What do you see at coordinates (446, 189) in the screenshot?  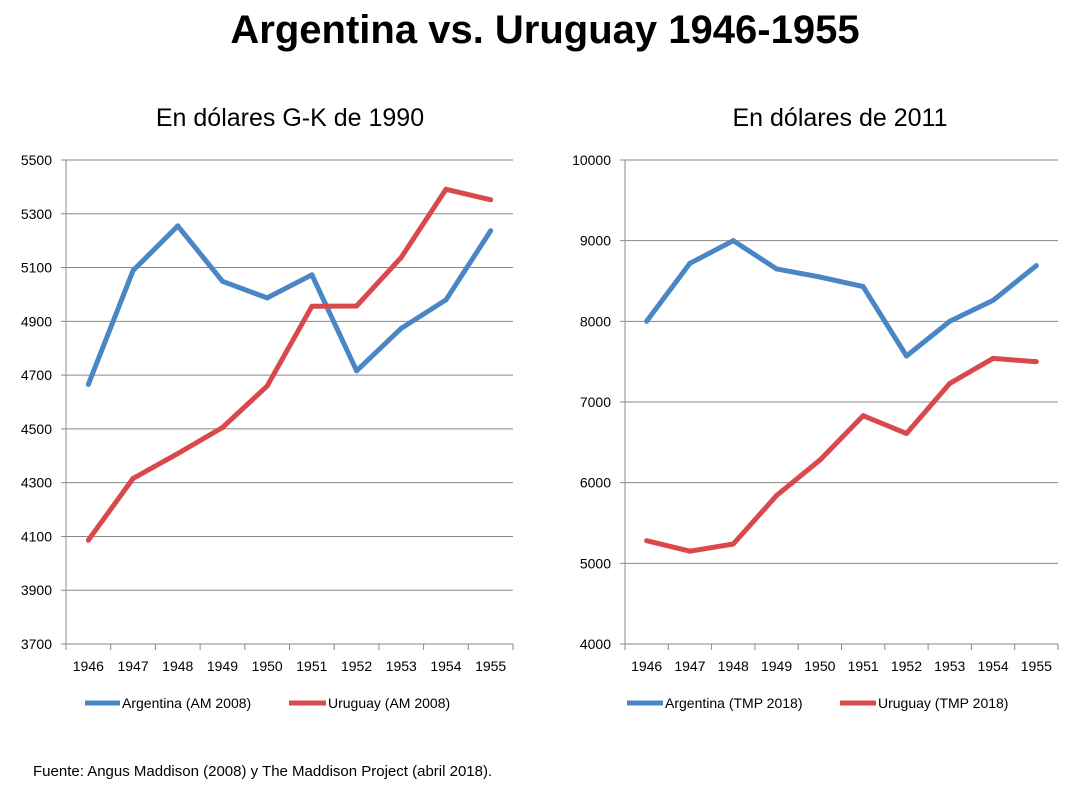 I see `data-point-uruguay-1990-1954` at bounding box center [446, 189].